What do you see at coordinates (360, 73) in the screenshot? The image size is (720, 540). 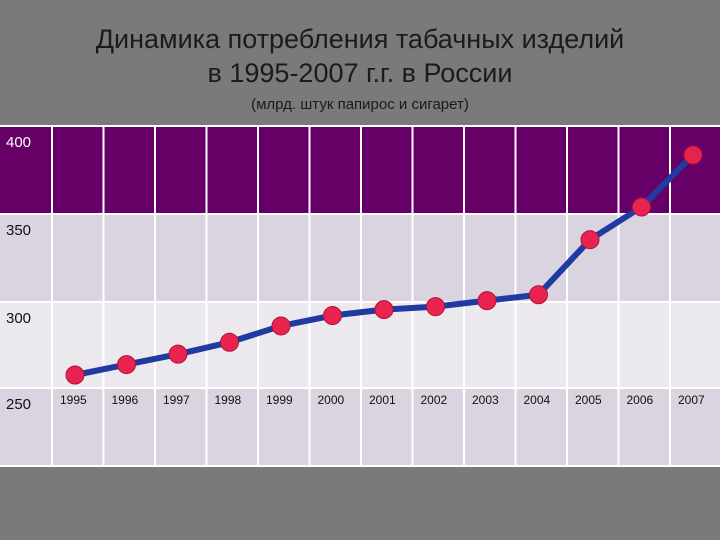 I see `chart-title-line2: в 1995-2007 г.г. в России` at bounding box center [360, 73].